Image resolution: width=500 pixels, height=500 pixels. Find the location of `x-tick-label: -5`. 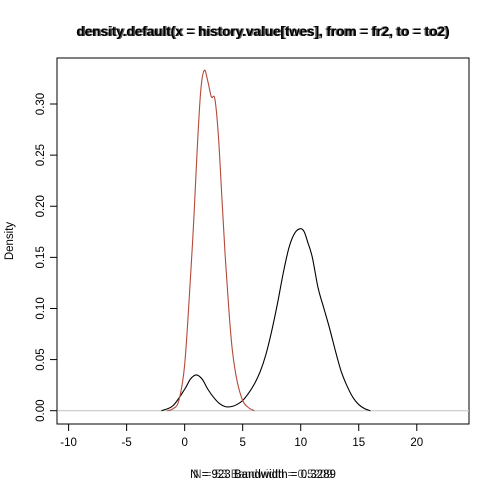

x-tick-label: -5 is located at coordinates (127, 443).